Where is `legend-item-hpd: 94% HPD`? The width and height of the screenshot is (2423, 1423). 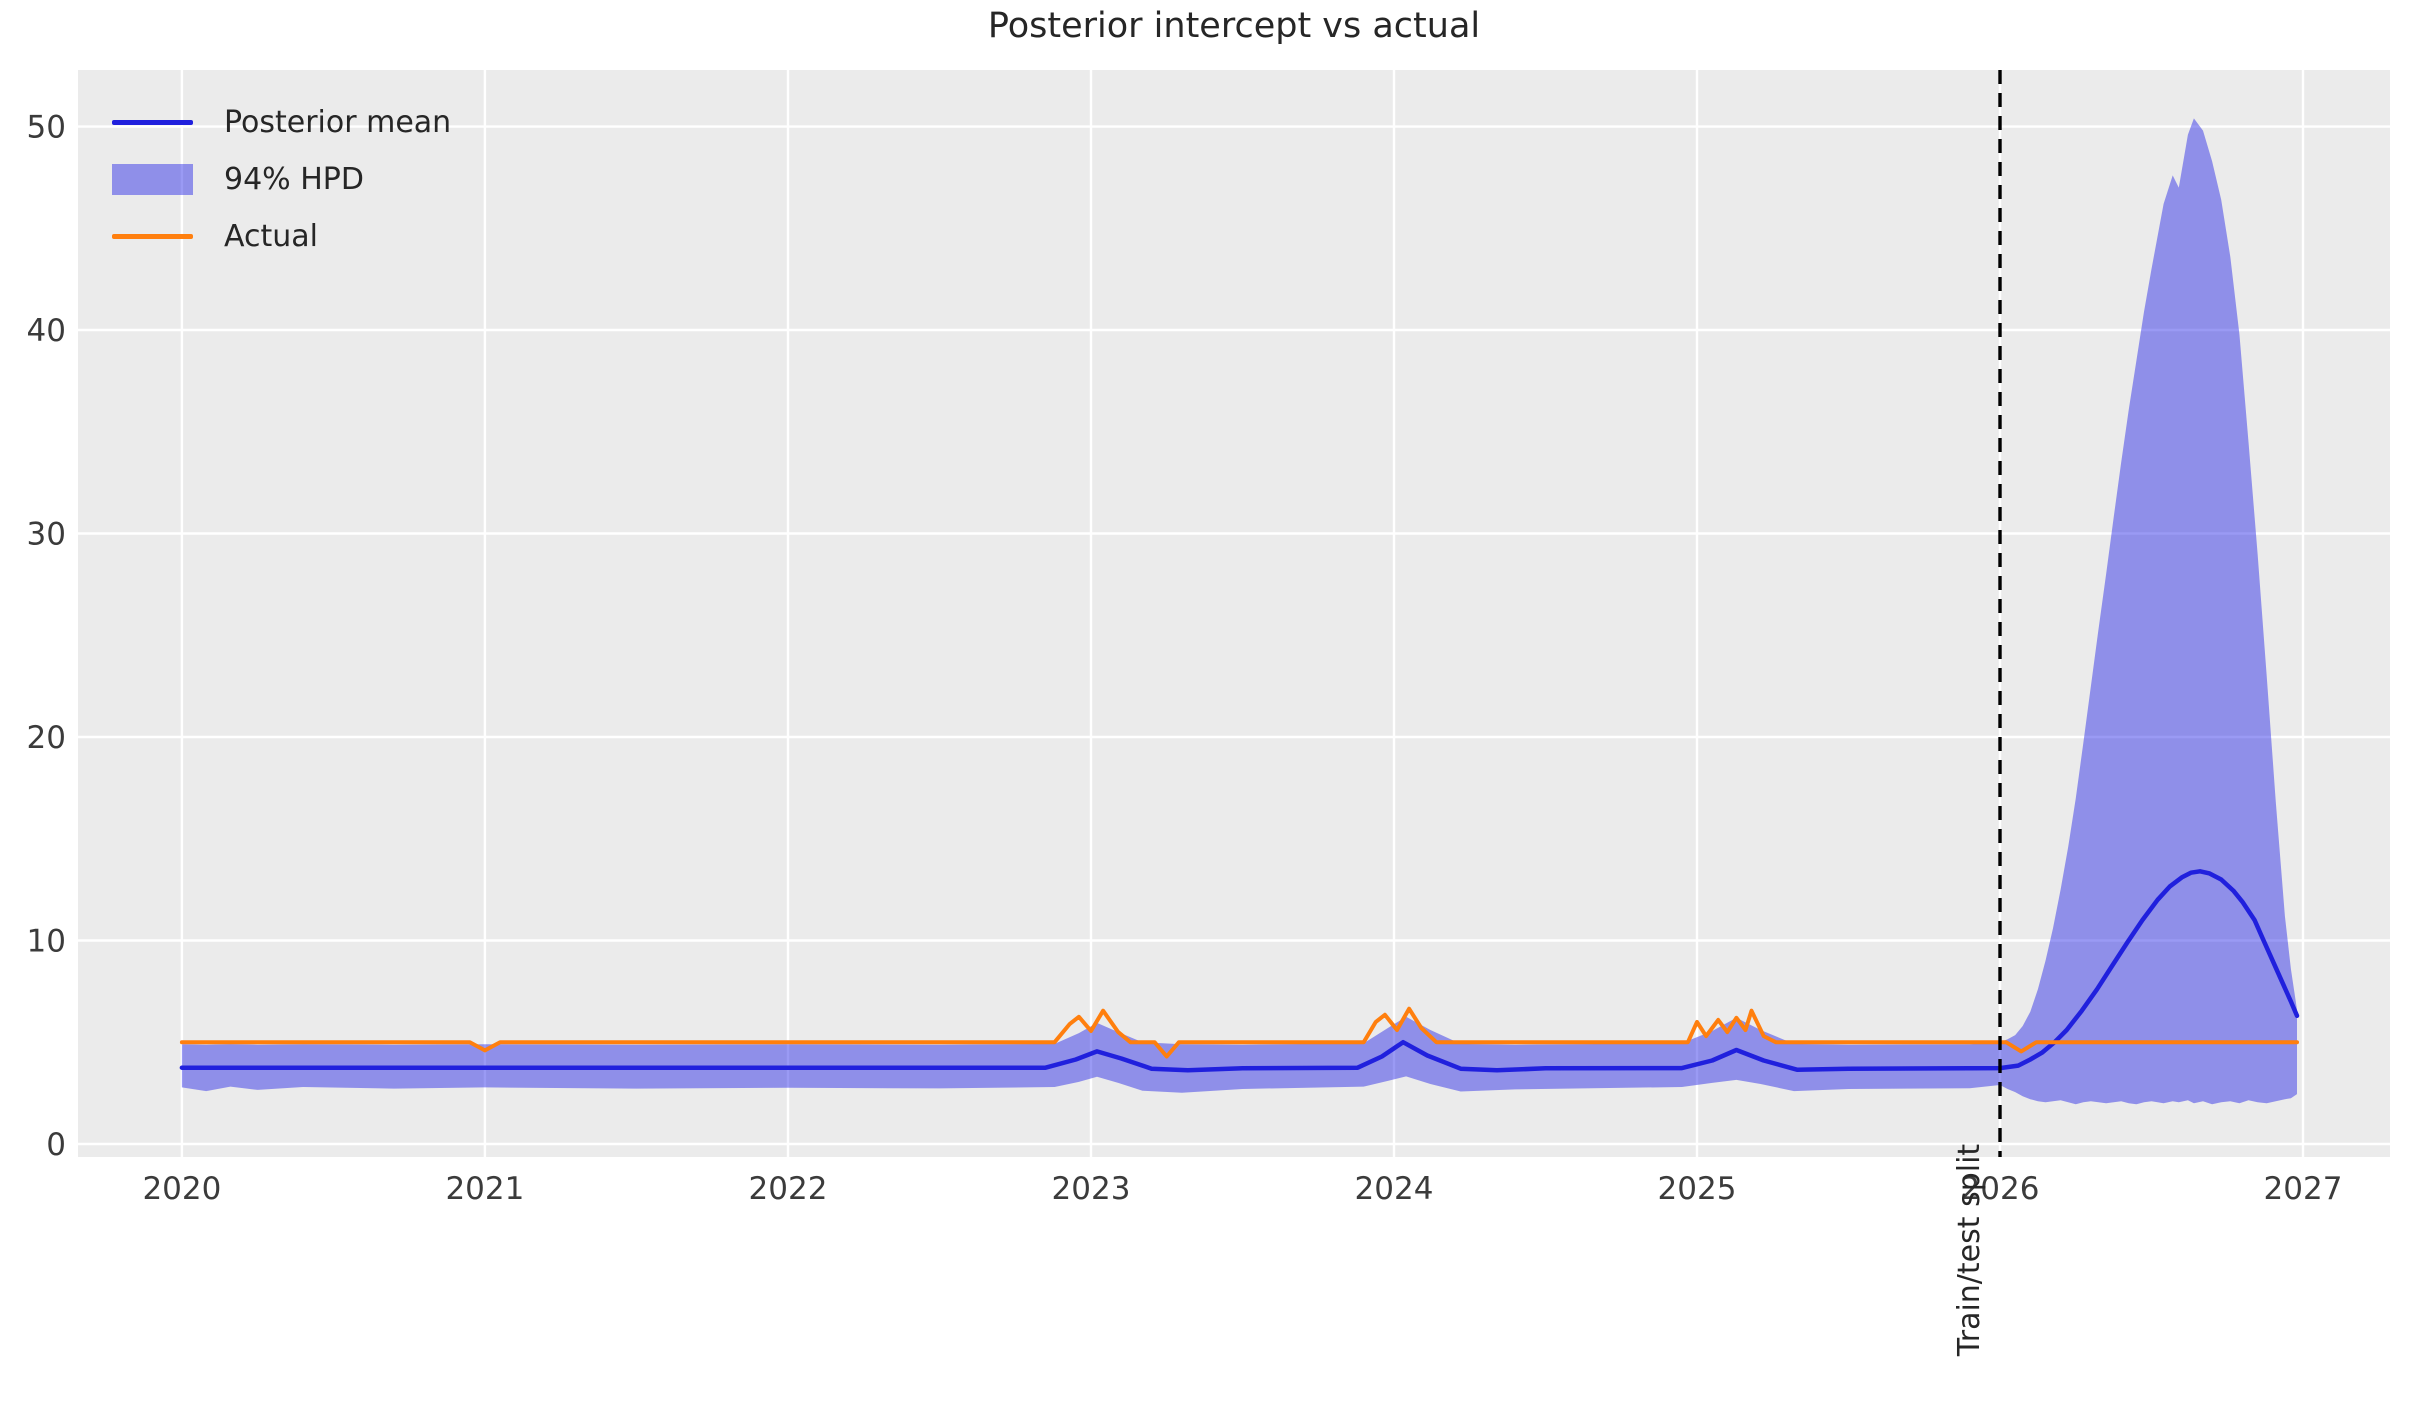
legend-item-hpd: 94% HPD is located at coordinates (281, 179).